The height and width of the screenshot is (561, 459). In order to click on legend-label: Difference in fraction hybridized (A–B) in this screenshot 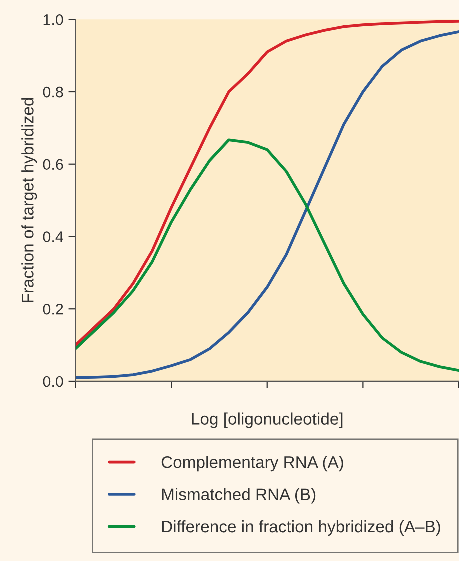, I will do `click(301, 528)`.